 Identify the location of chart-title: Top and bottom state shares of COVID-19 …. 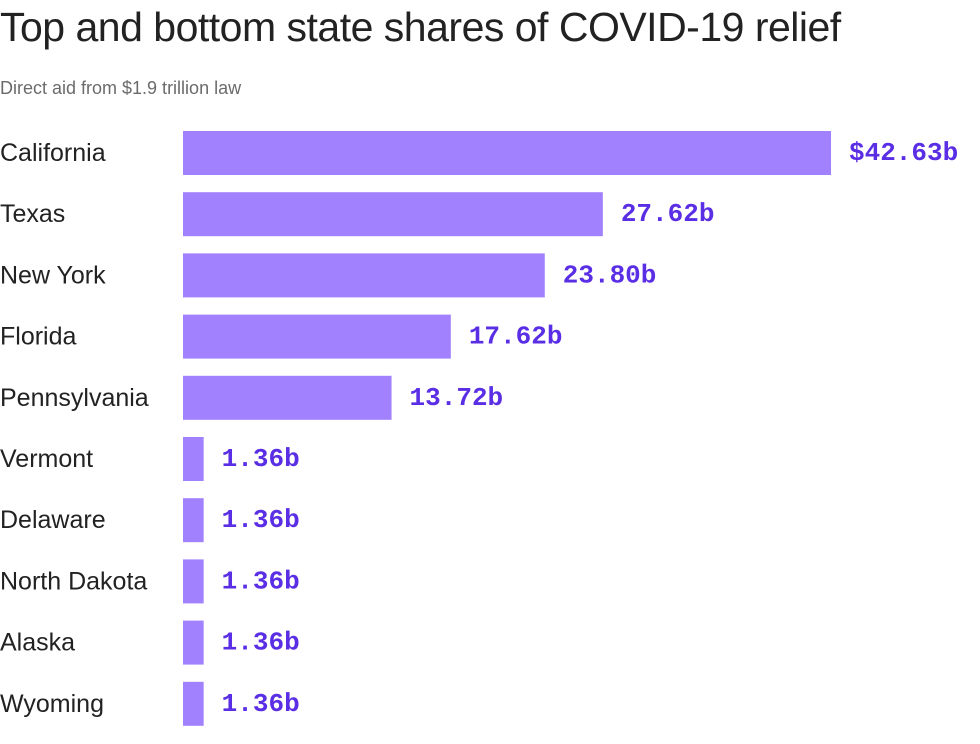
(420, 27).